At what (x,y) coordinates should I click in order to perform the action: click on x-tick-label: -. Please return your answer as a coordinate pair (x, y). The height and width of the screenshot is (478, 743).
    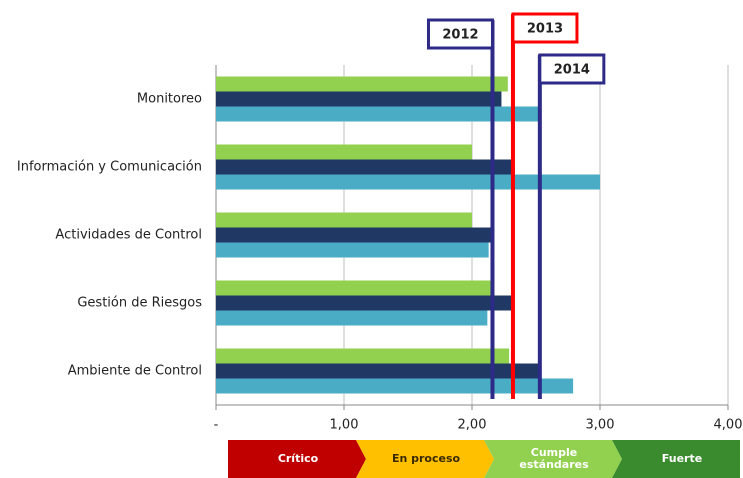
    Looking at the image, I should click on (216, 425).